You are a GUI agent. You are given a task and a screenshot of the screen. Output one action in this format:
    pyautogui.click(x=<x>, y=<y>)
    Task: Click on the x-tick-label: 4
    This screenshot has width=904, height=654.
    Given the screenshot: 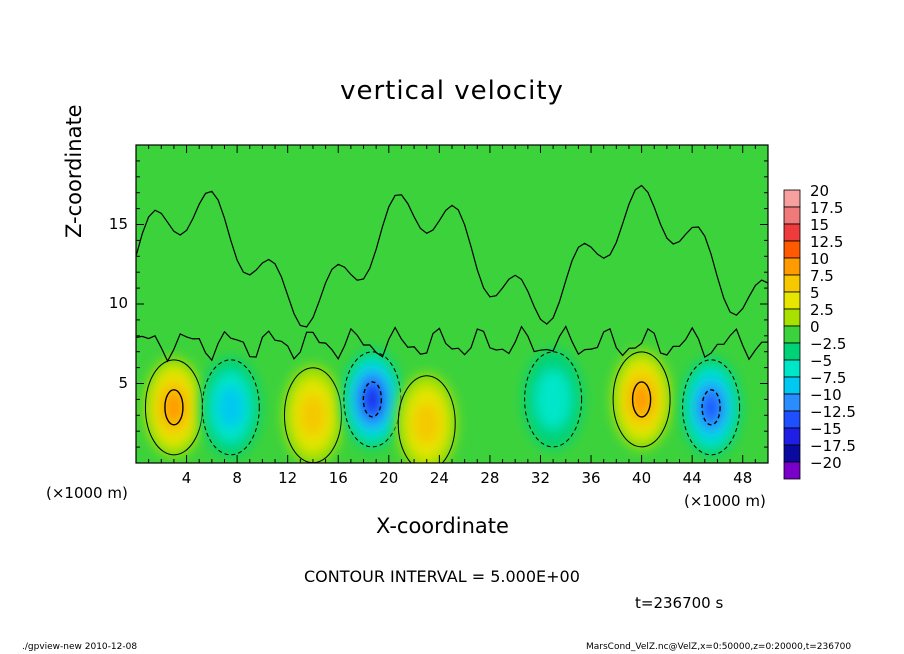 What is the action you would take?
    pyautogui.click(x=186, y=478)
    